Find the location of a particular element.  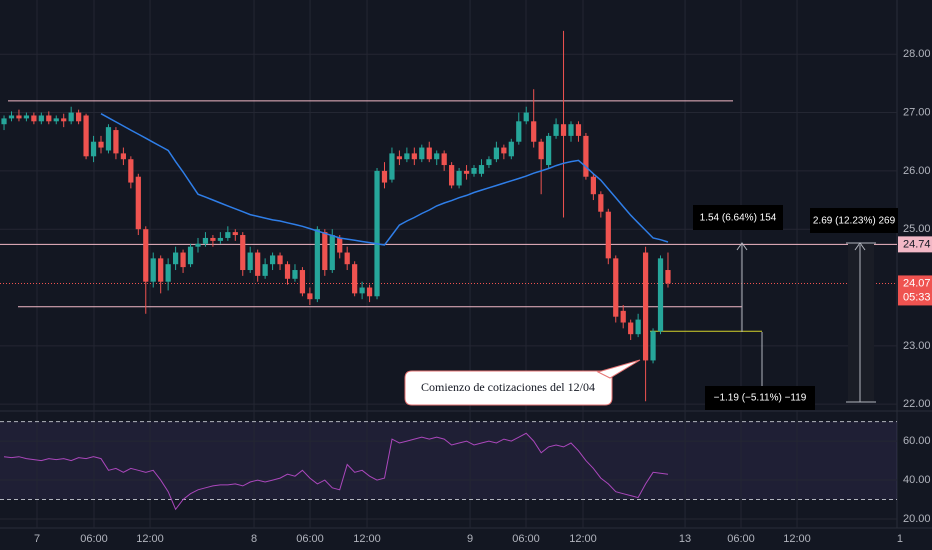

y-tick-label: 26.00 is located at coordinates (917, 171).